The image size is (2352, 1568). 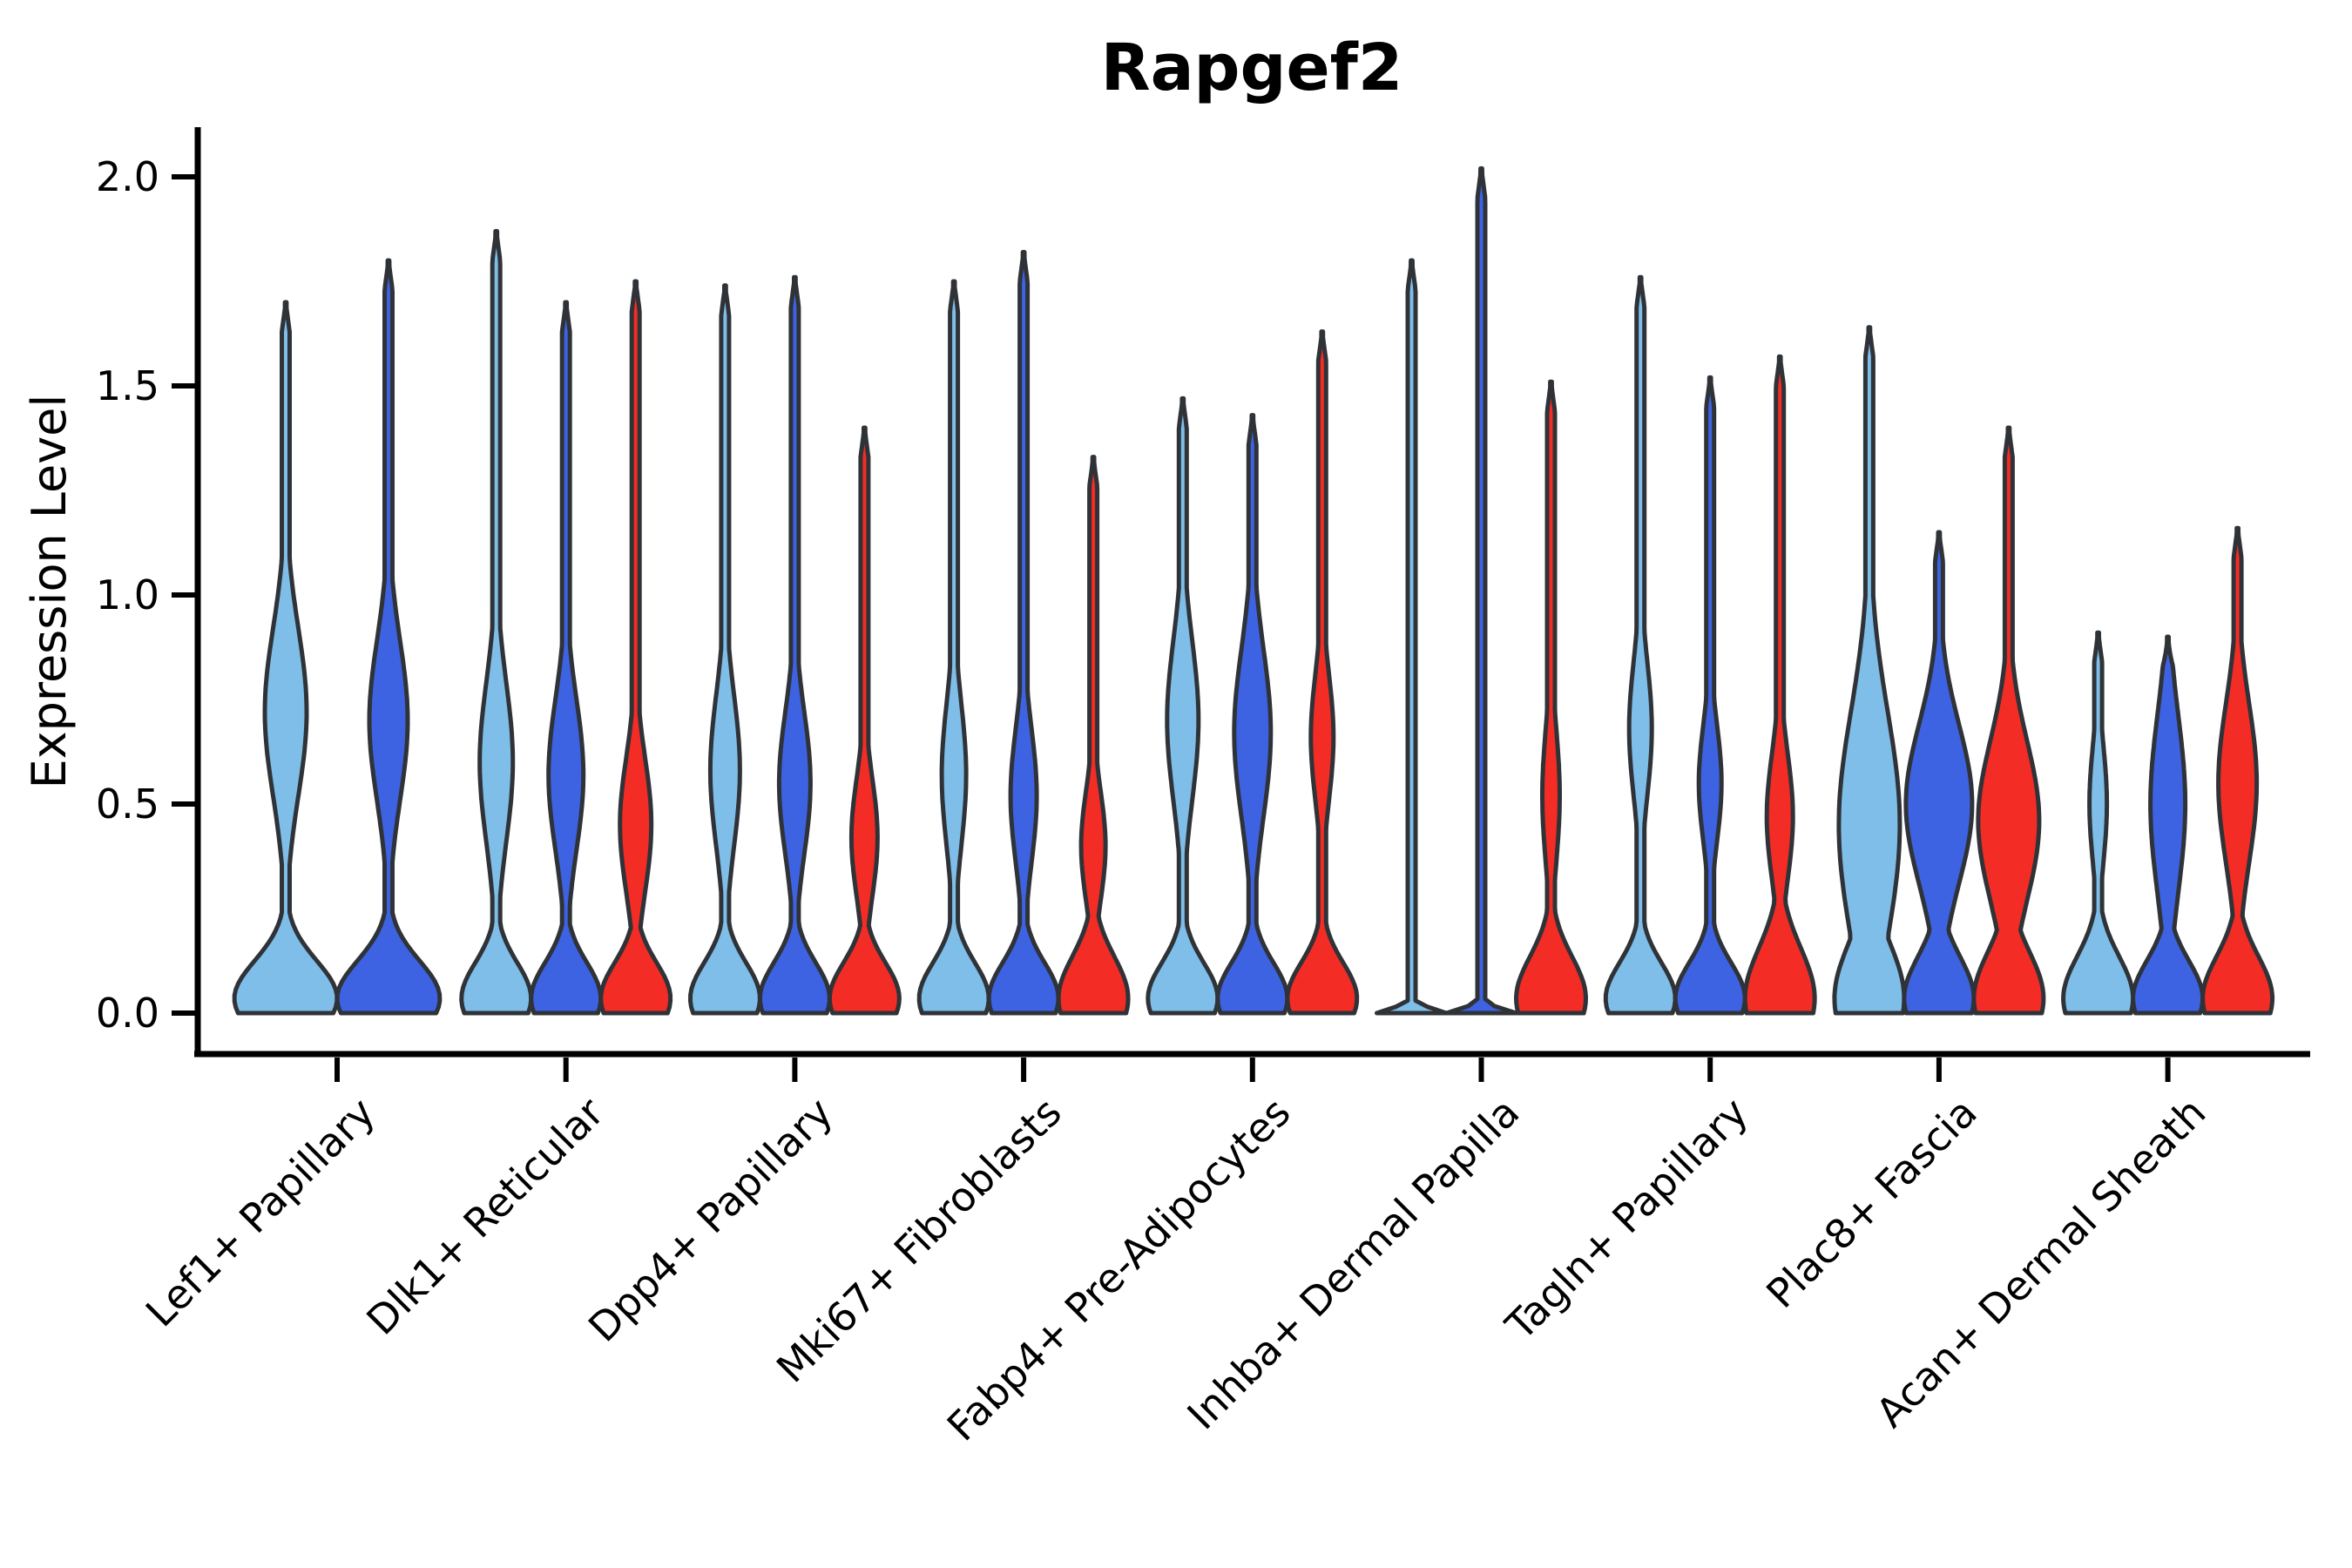 I want to click on y-tick-label: 1.5, so click(x=127, y=385).